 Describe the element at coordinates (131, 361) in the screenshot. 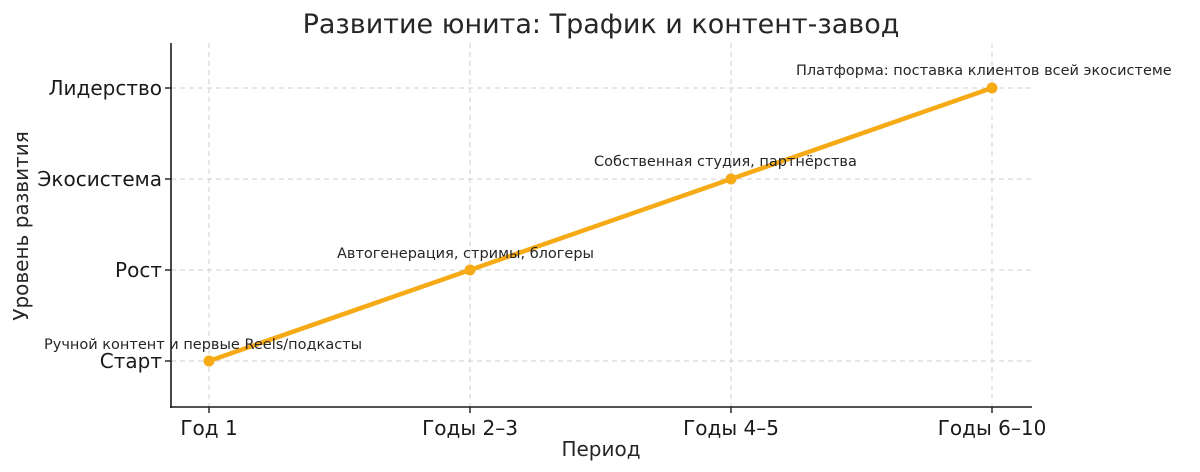

I see `y-tick-label-0: Старт` at that location.